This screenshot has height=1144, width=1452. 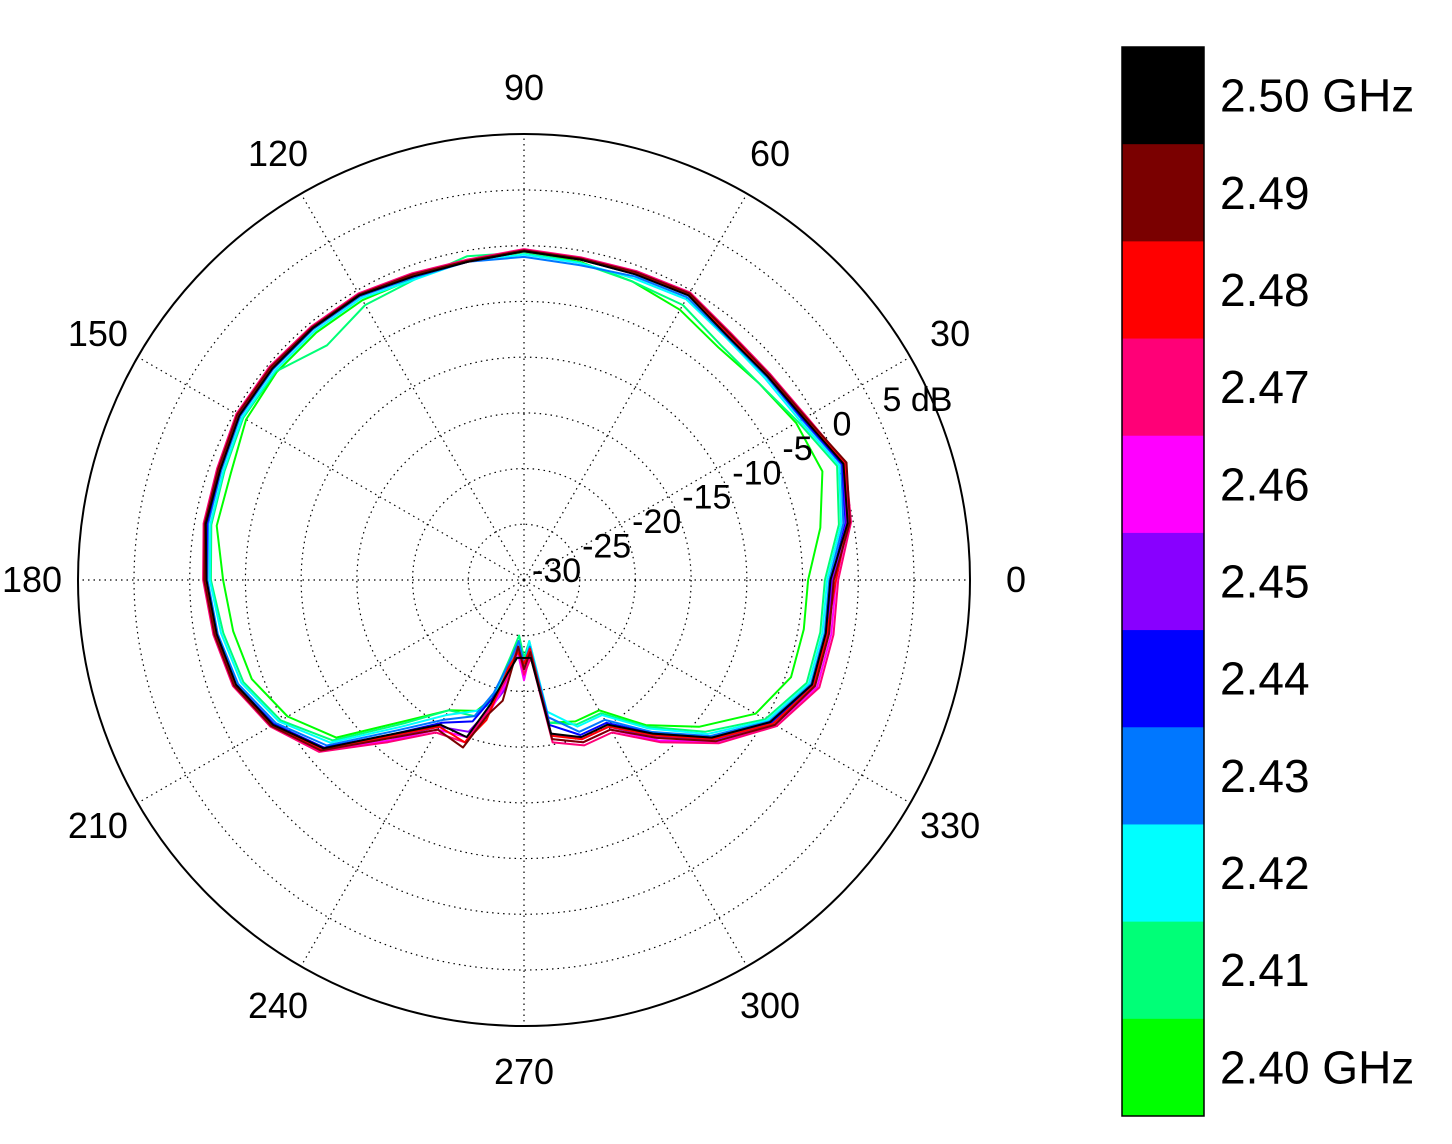 What do you see at coordinates (918, 400) in the screenshot?
I see `radial-tick-label: 5 dB` at bounding box center [918, 400].